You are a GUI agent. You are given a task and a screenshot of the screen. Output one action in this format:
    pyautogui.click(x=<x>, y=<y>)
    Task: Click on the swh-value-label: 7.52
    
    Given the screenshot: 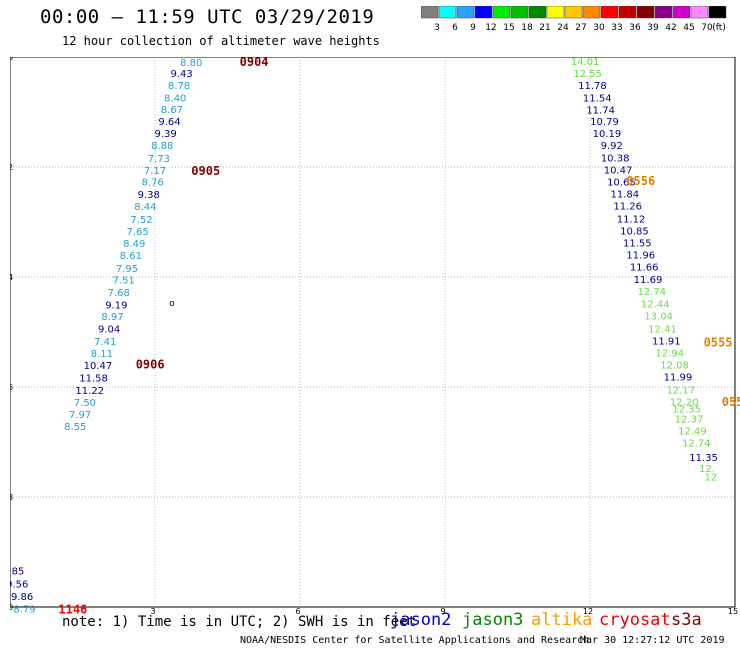 What is the action you would take?
    pyautogui.click(x=141, y=220)
    